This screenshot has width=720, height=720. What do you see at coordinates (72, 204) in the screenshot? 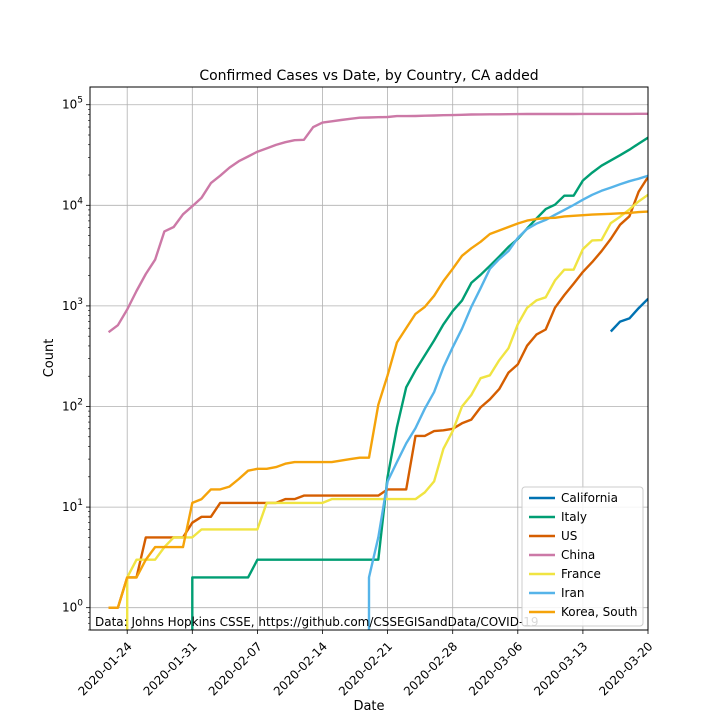
I see `y-tick-label: 10⁴` at bounding box center [72, 204].